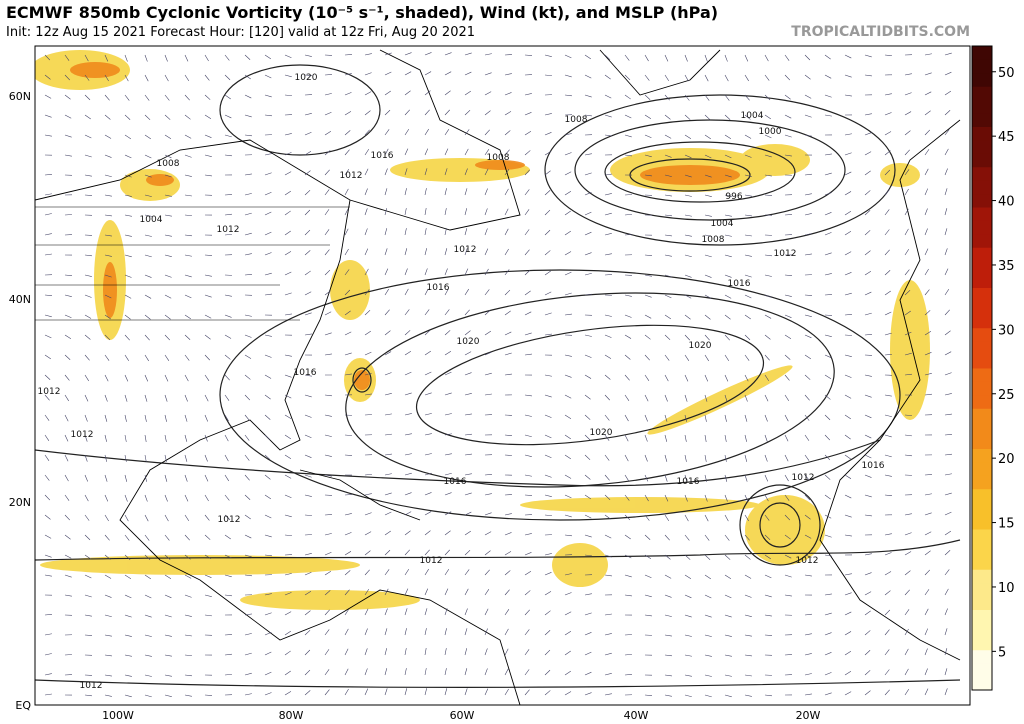 The width and height of the screenshot is (1024, 724). Describe the element at coordinates (1006, 73) in the screenshot. I see `colorbar-label: 50` at that location.